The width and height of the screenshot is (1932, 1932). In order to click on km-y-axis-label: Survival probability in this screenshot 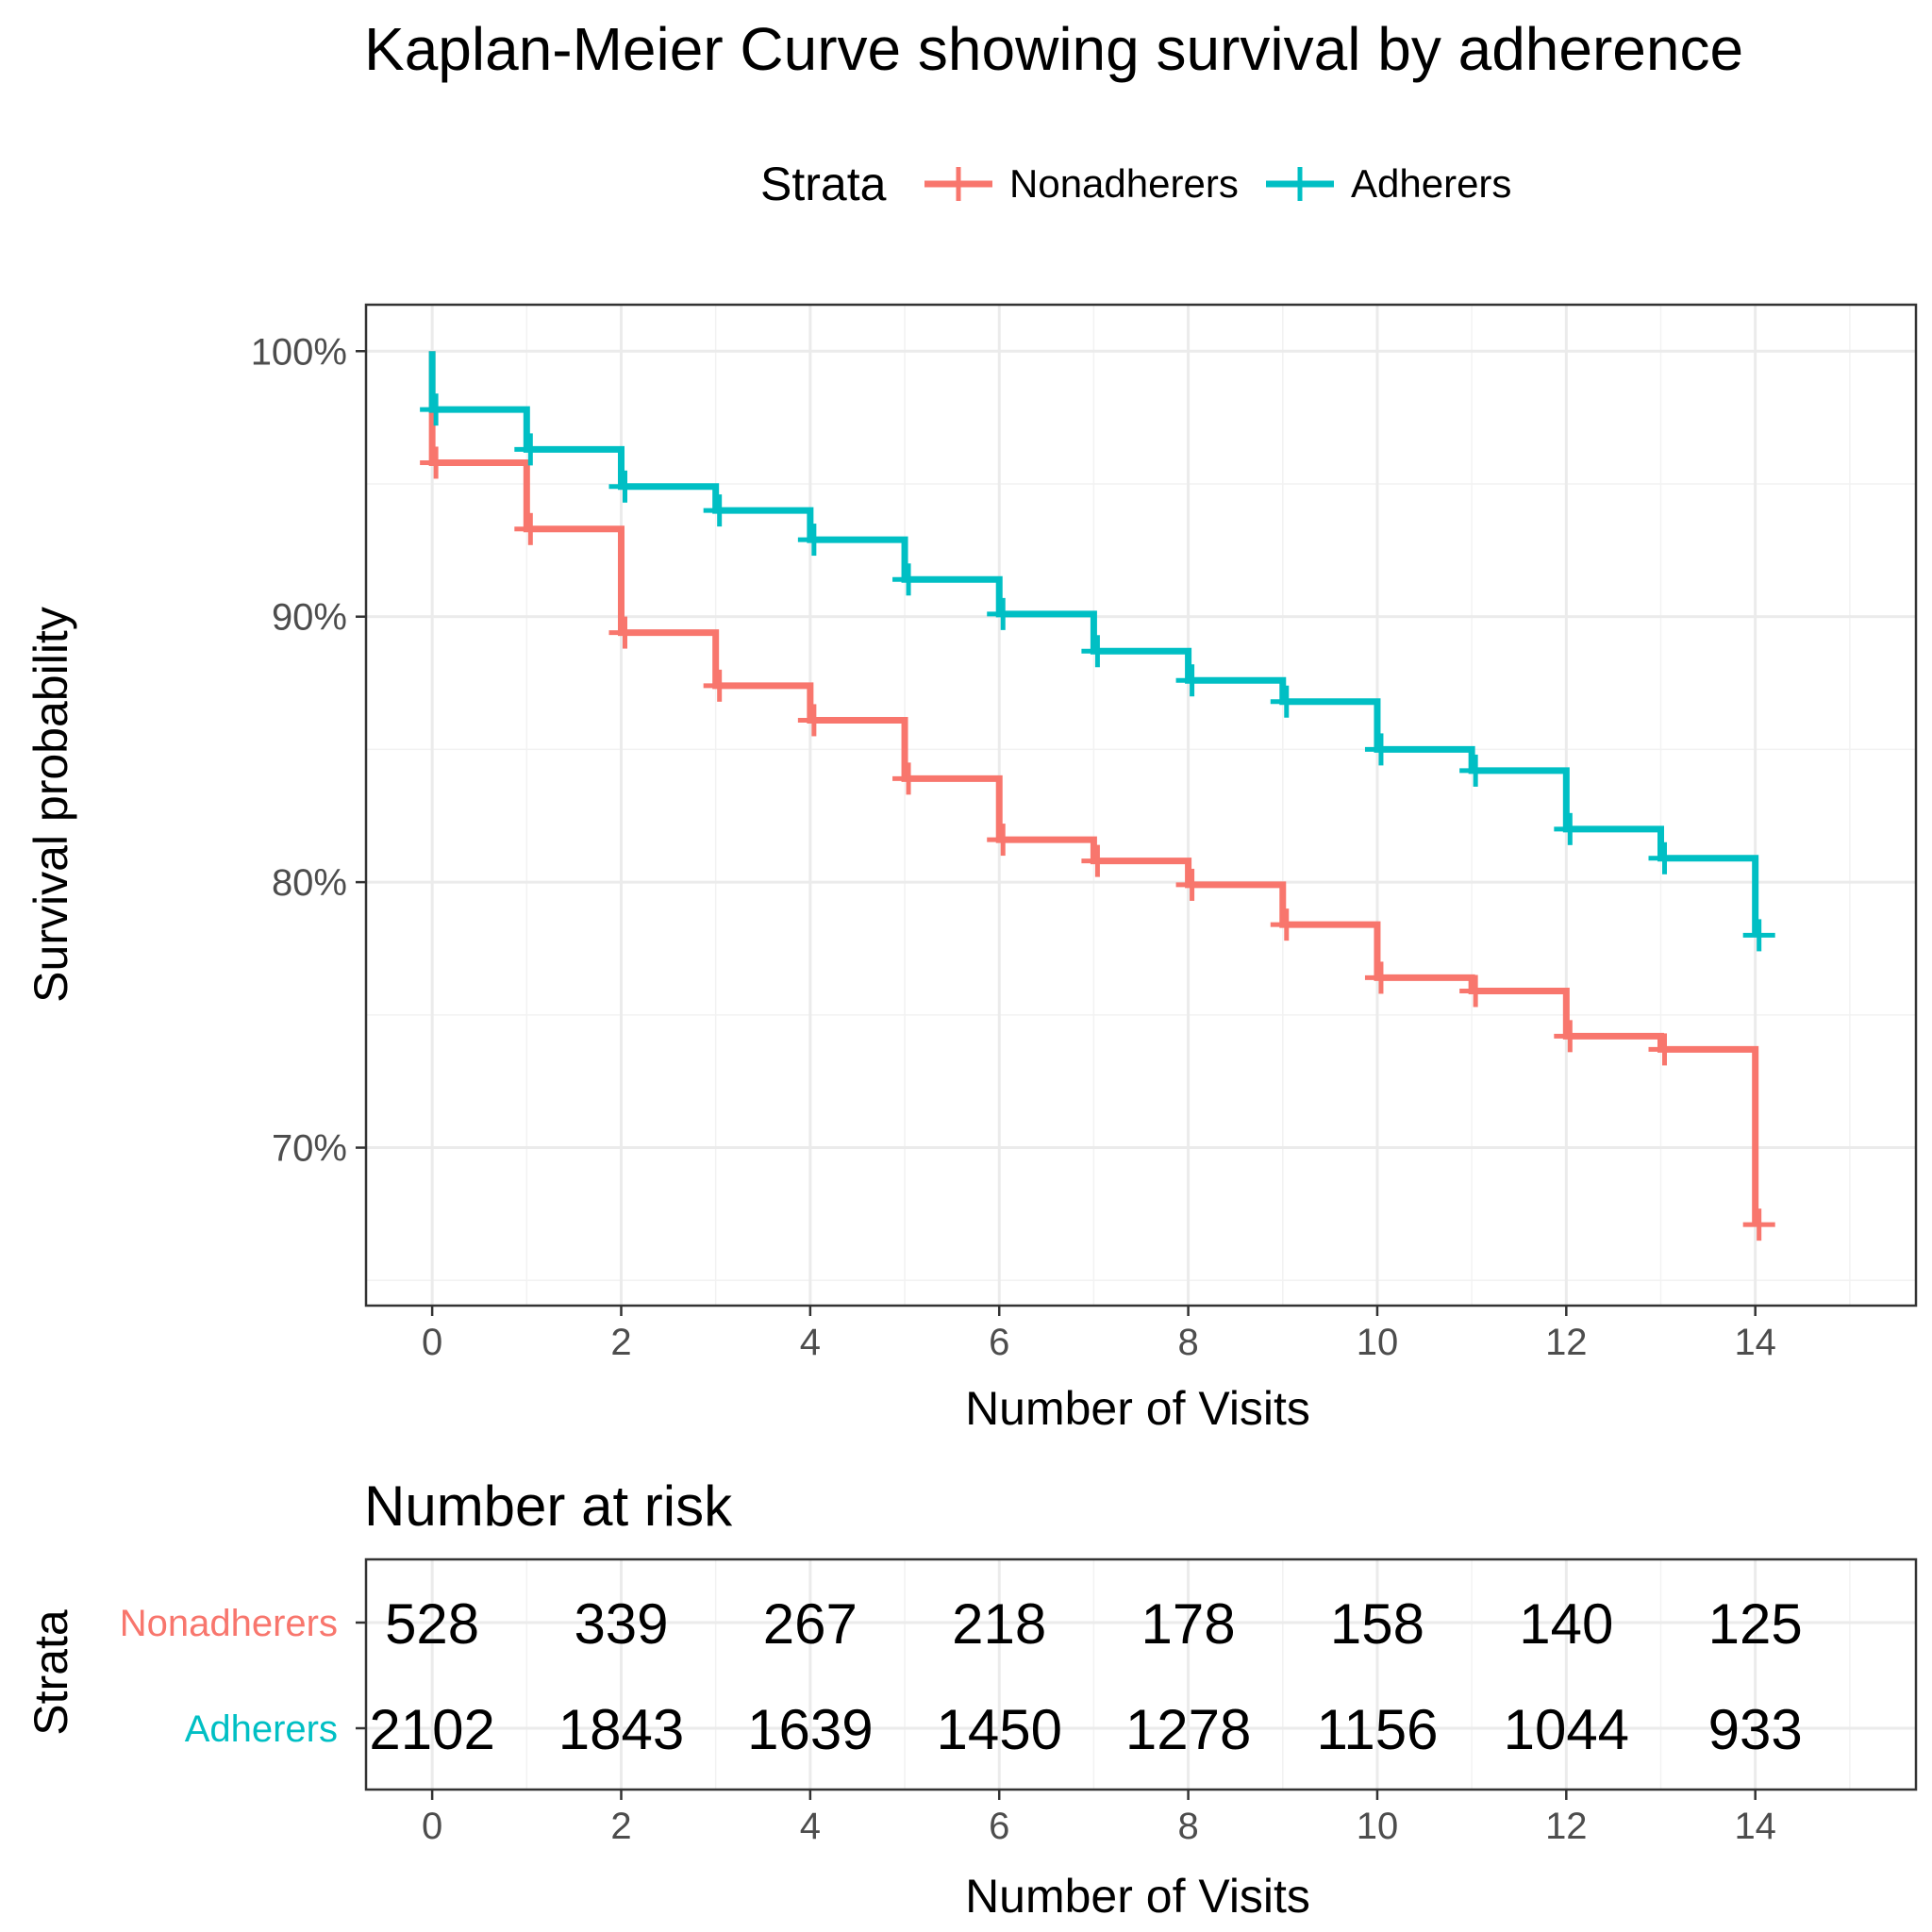, I will do `click(51, 805)`.